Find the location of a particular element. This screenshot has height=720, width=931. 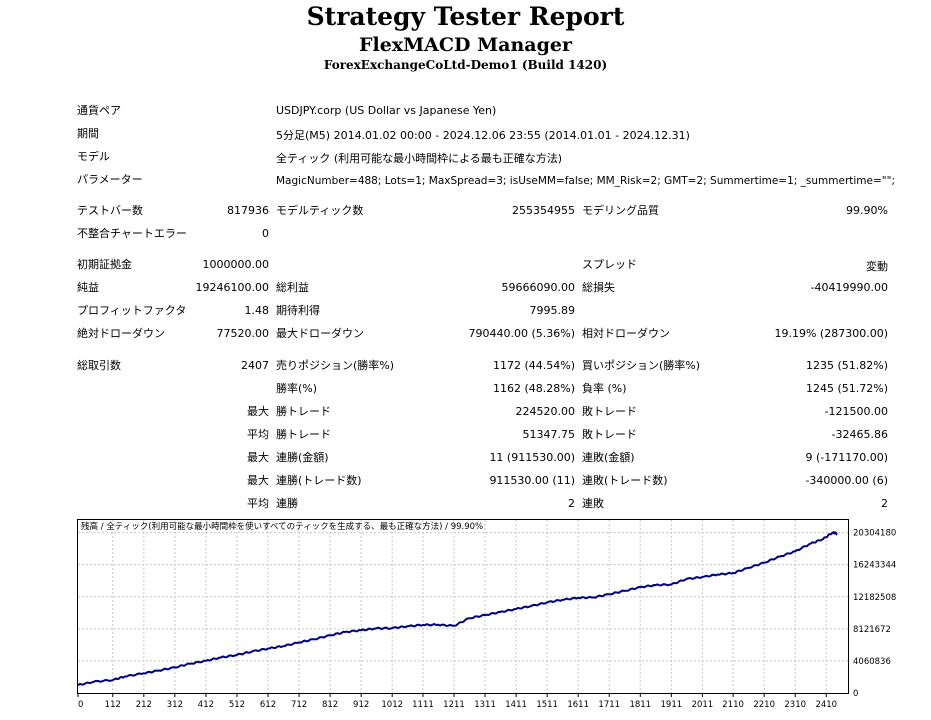

total-trades-value: 2407 is located at coordinates (255, 365).